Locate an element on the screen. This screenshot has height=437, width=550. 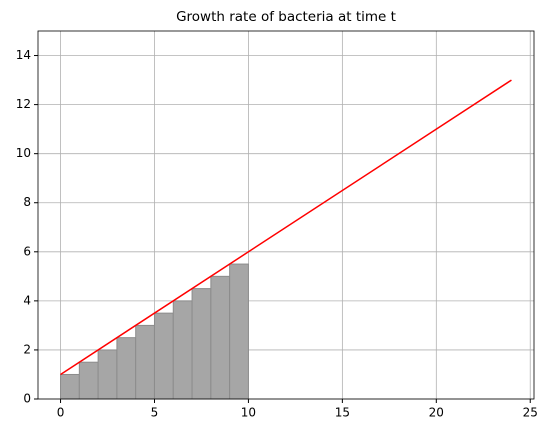
x-tick-label: 25 is located at coordinates (530, 413).